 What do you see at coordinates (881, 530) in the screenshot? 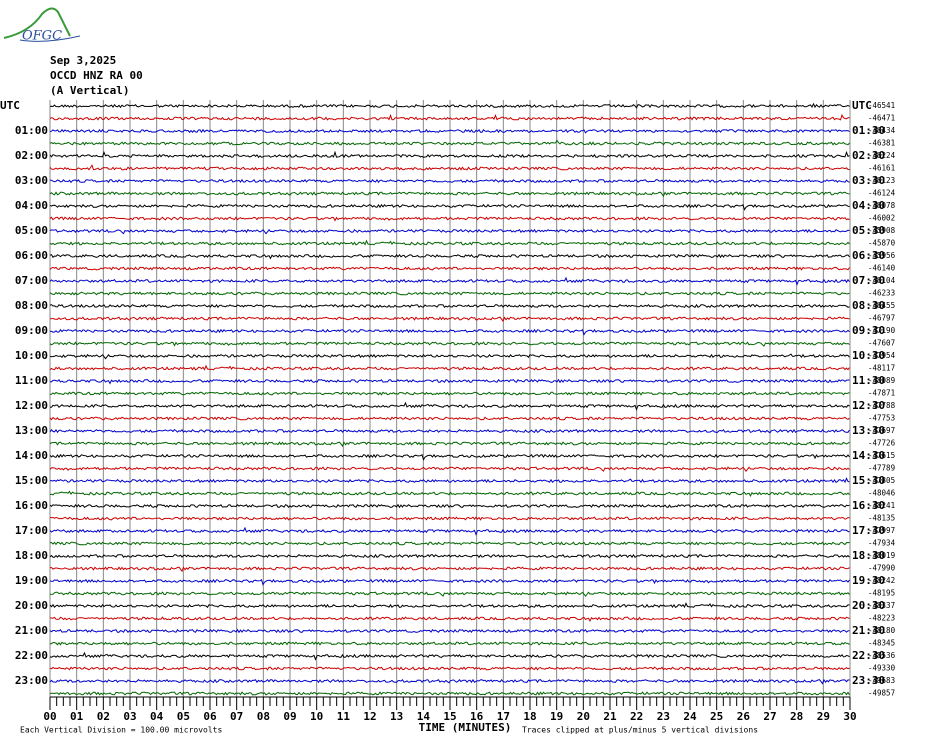
I see `trace-offset: -47997` at bounding box center [881, 530].